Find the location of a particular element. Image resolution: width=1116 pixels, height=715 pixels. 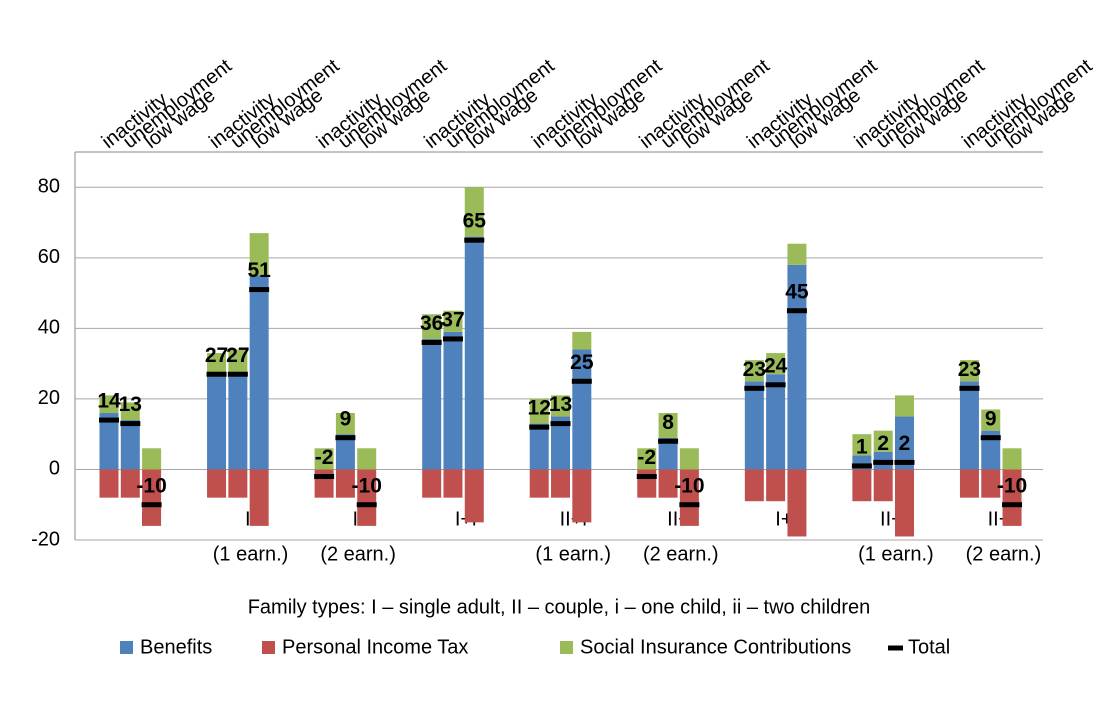

data-label: 1 is located at coordinates (862, 446).